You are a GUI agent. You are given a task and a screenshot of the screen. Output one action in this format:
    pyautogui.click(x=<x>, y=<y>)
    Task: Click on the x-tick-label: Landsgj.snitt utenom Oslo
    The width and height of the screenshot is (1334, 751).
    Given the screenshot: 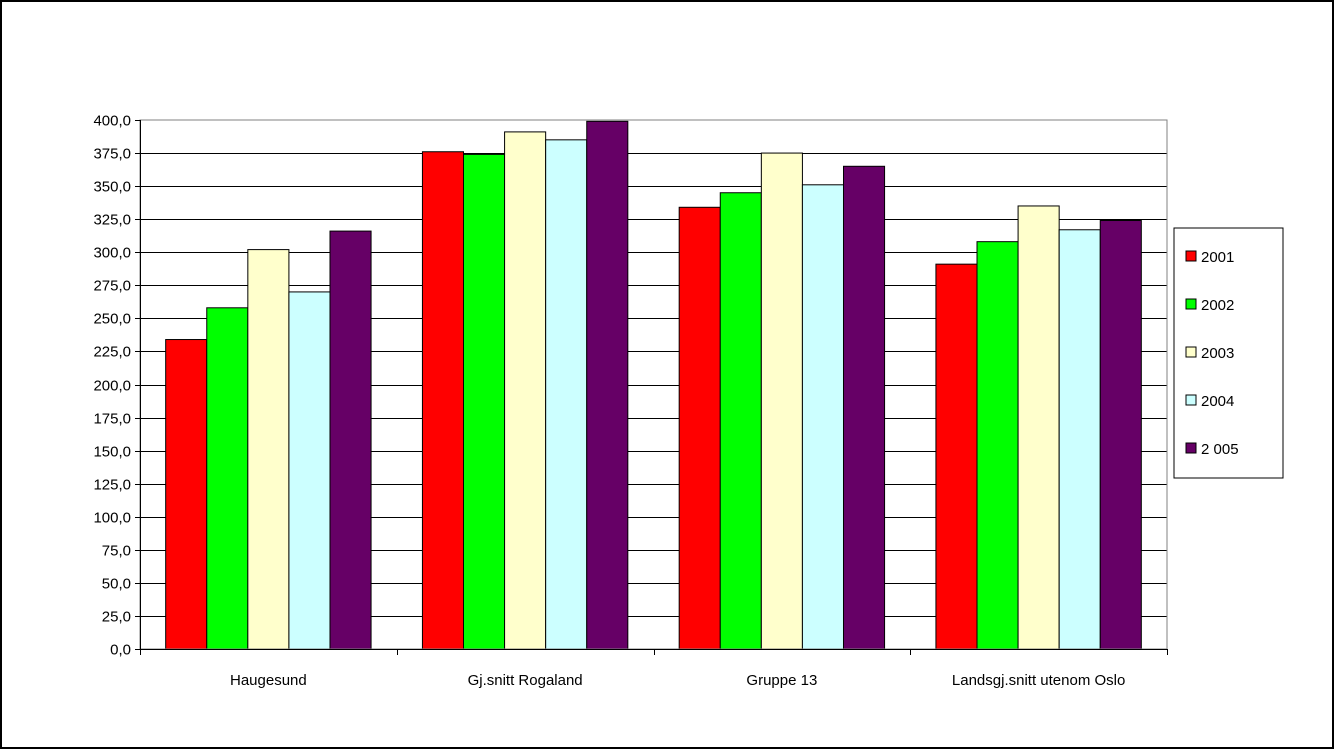 What is the action you would take?
    pyautogui.click(x=1038, y=680)
    